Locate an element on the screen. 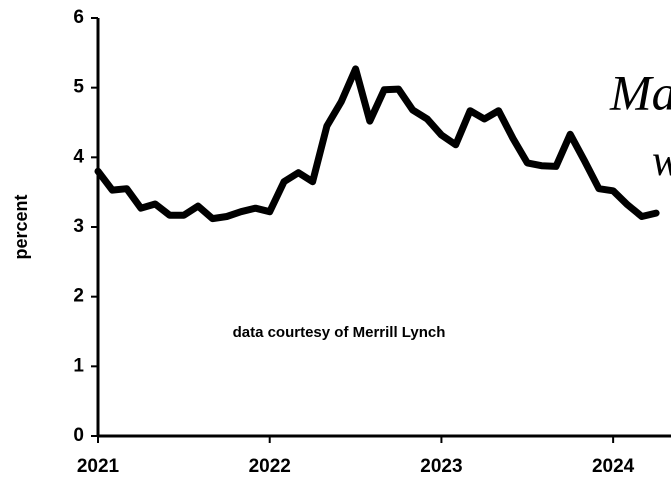 This screenshot has width=671, height=480. x-tick-label: 2024 is located at coordinates (613, 466).